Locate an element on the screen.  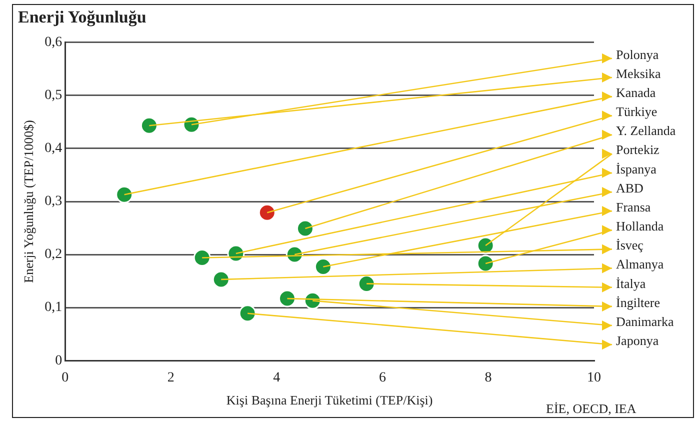
x-axis-title: Kişi Başına Enerji Tüketimi (TEP/Kişi) is located at coordinates (329, 400).